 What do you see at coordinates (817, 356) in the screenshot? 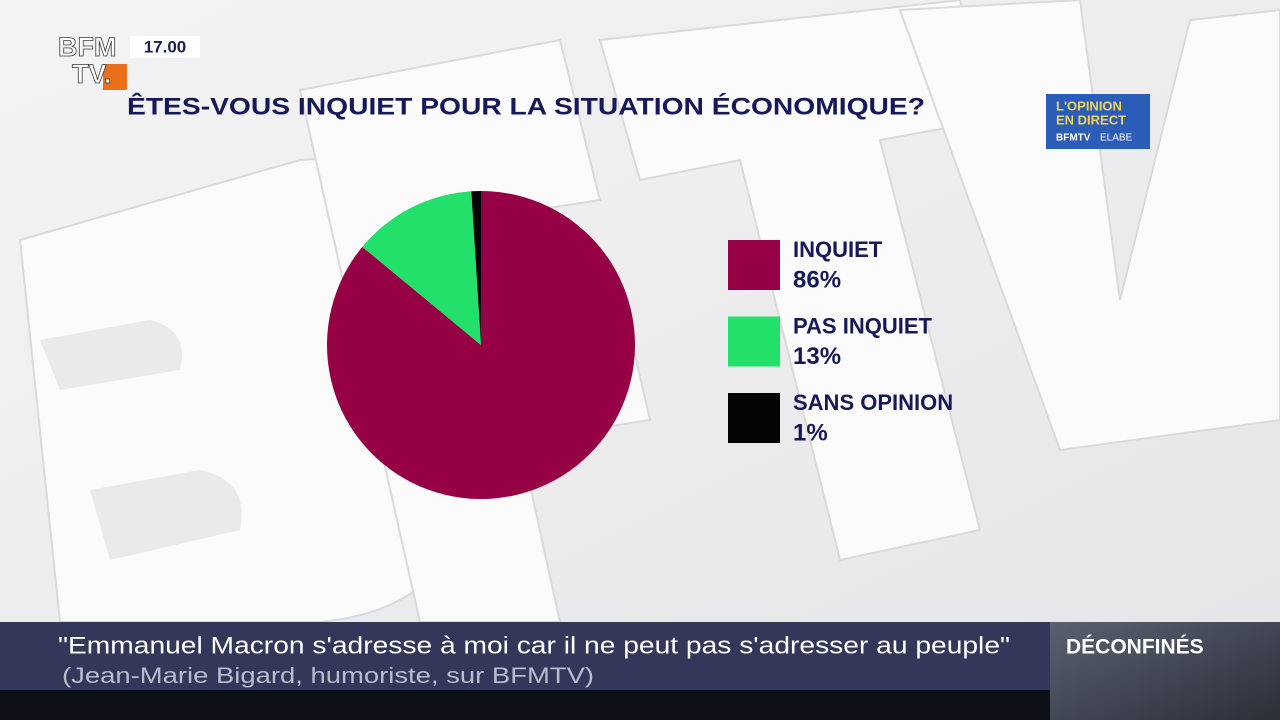
I see `legend-value: 13%` at bounding box center [817, 356].